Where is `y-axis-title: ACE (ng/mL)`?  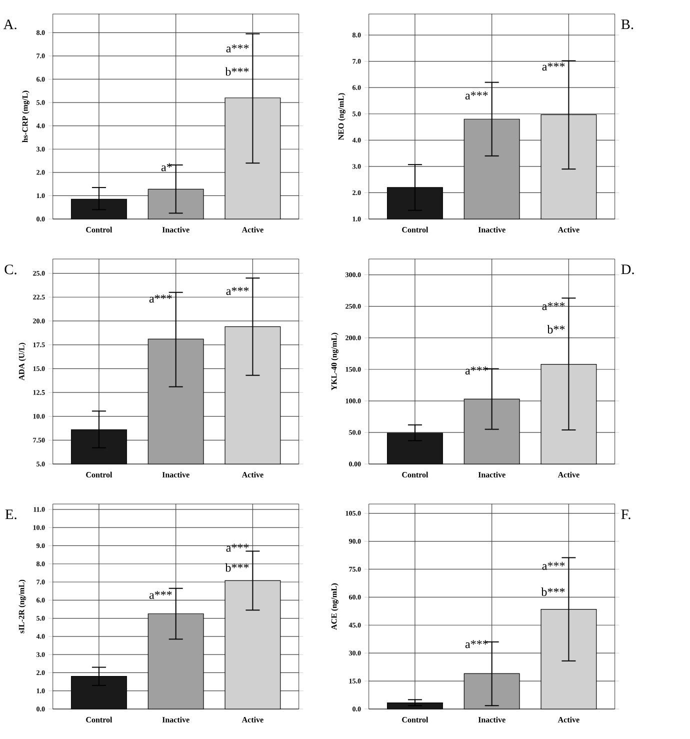 y-axis-title: ACE (ng/mL) is located at coordinates (334, 606).